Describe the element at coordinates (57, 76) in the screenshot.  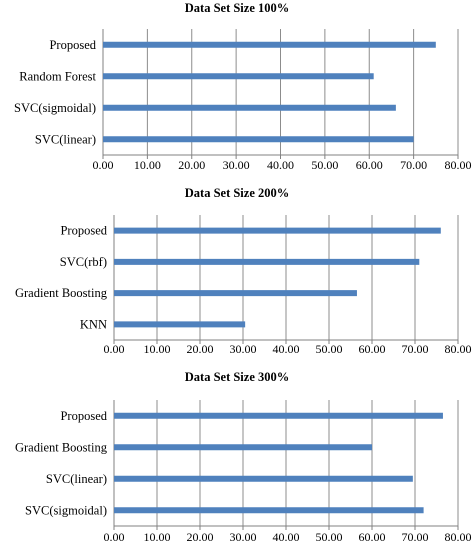
I see `category-label: Random Forest` at that location.